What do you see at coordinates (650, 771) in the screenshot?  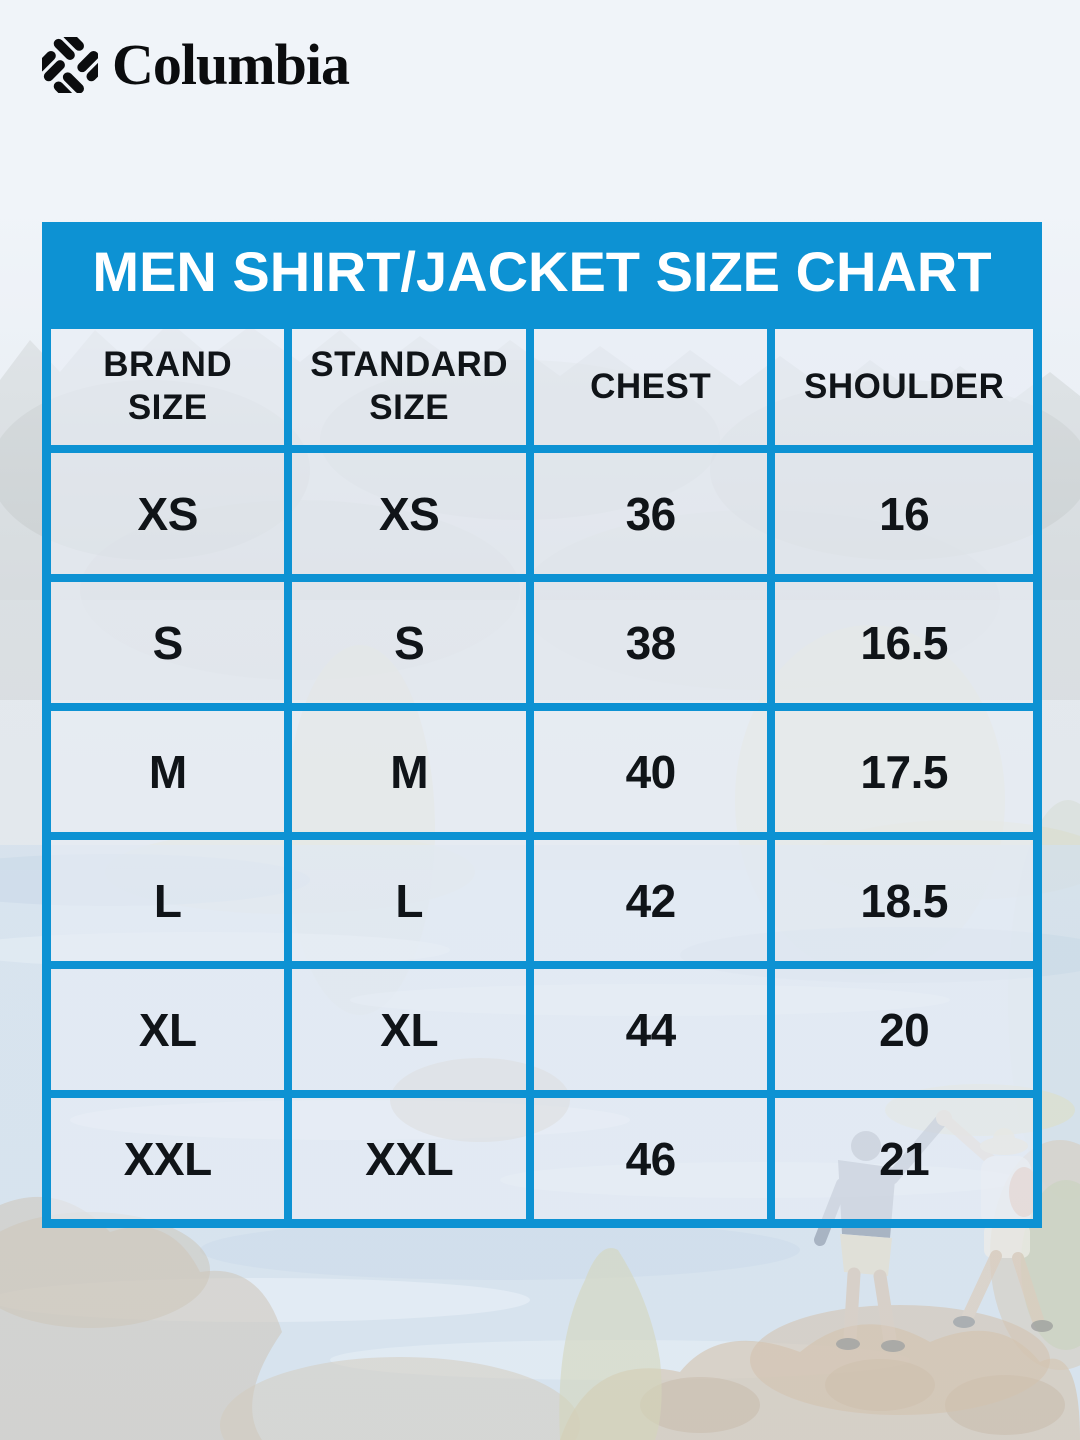 I see `table-cell: 40` at bounding box center [650, 771].